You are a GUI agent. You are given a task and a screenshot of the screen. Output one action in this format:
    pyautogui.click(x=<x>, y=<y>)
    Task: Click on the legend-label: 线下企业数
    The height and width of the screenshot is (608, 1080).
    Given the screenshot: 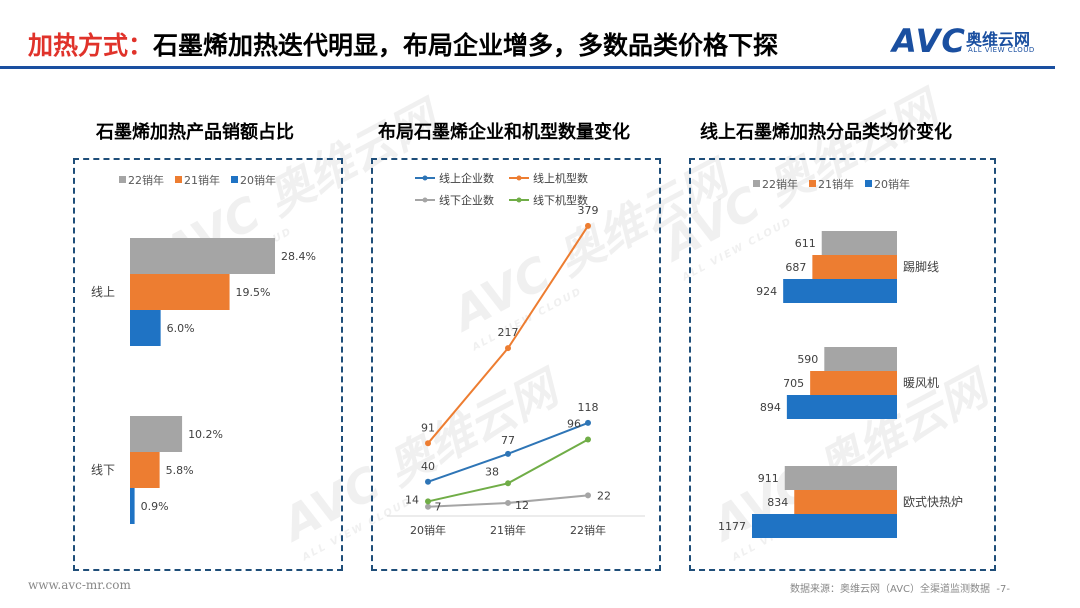 What is the action you would take?
    pyautogui.click(x=466, y=200)
    